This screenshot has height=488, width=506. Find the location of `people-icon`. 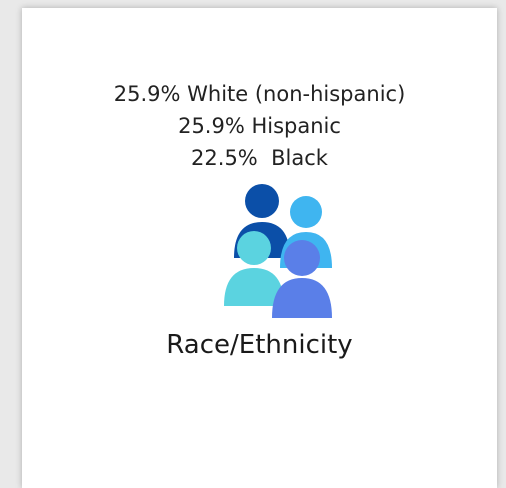

people-icon is located at coordinates (278, 251).